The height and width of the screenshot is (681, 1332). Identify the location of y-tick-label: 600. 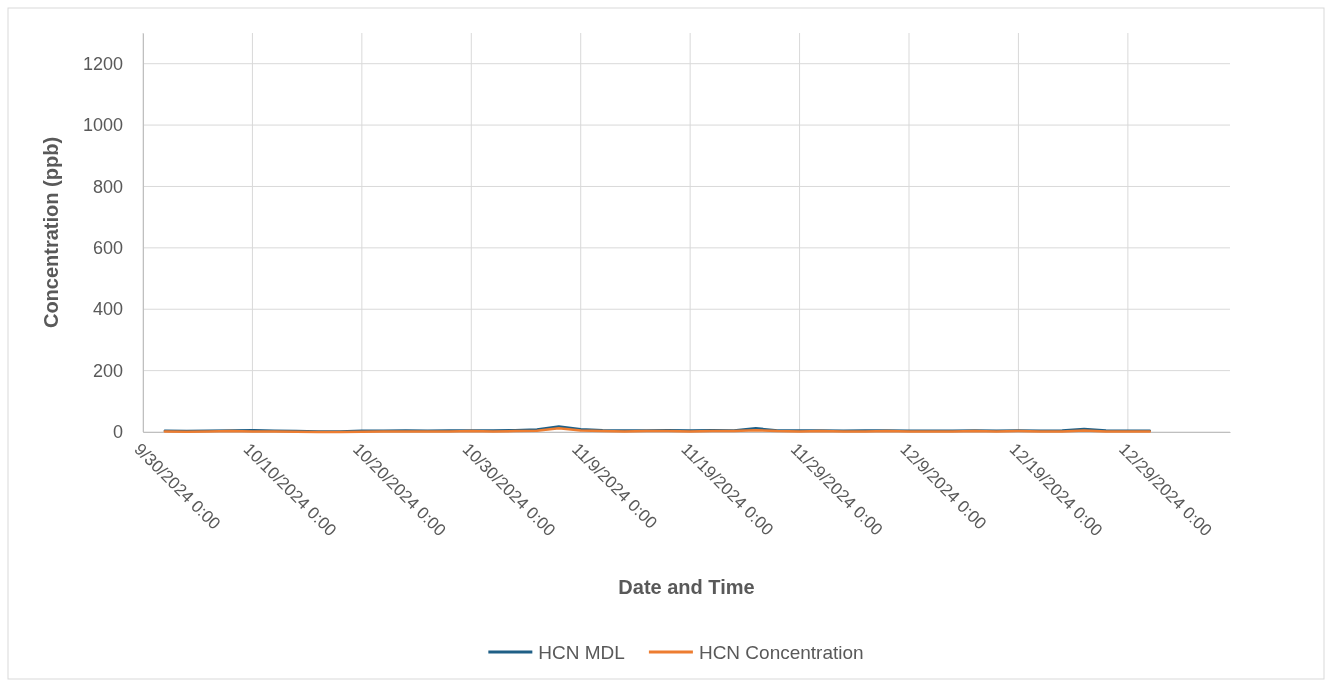
(107, 248).